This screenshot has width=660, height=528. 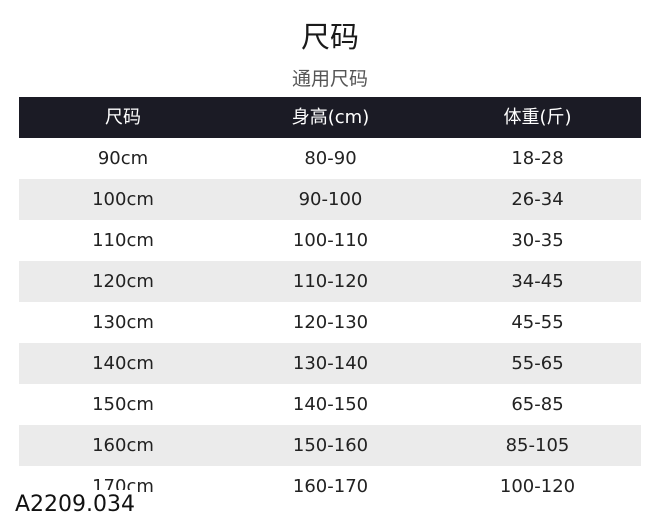 What do you see at coordinates (537, 445) in the screenshot?
I see `table-cell: 85-105` at bounding box center [537, 445].